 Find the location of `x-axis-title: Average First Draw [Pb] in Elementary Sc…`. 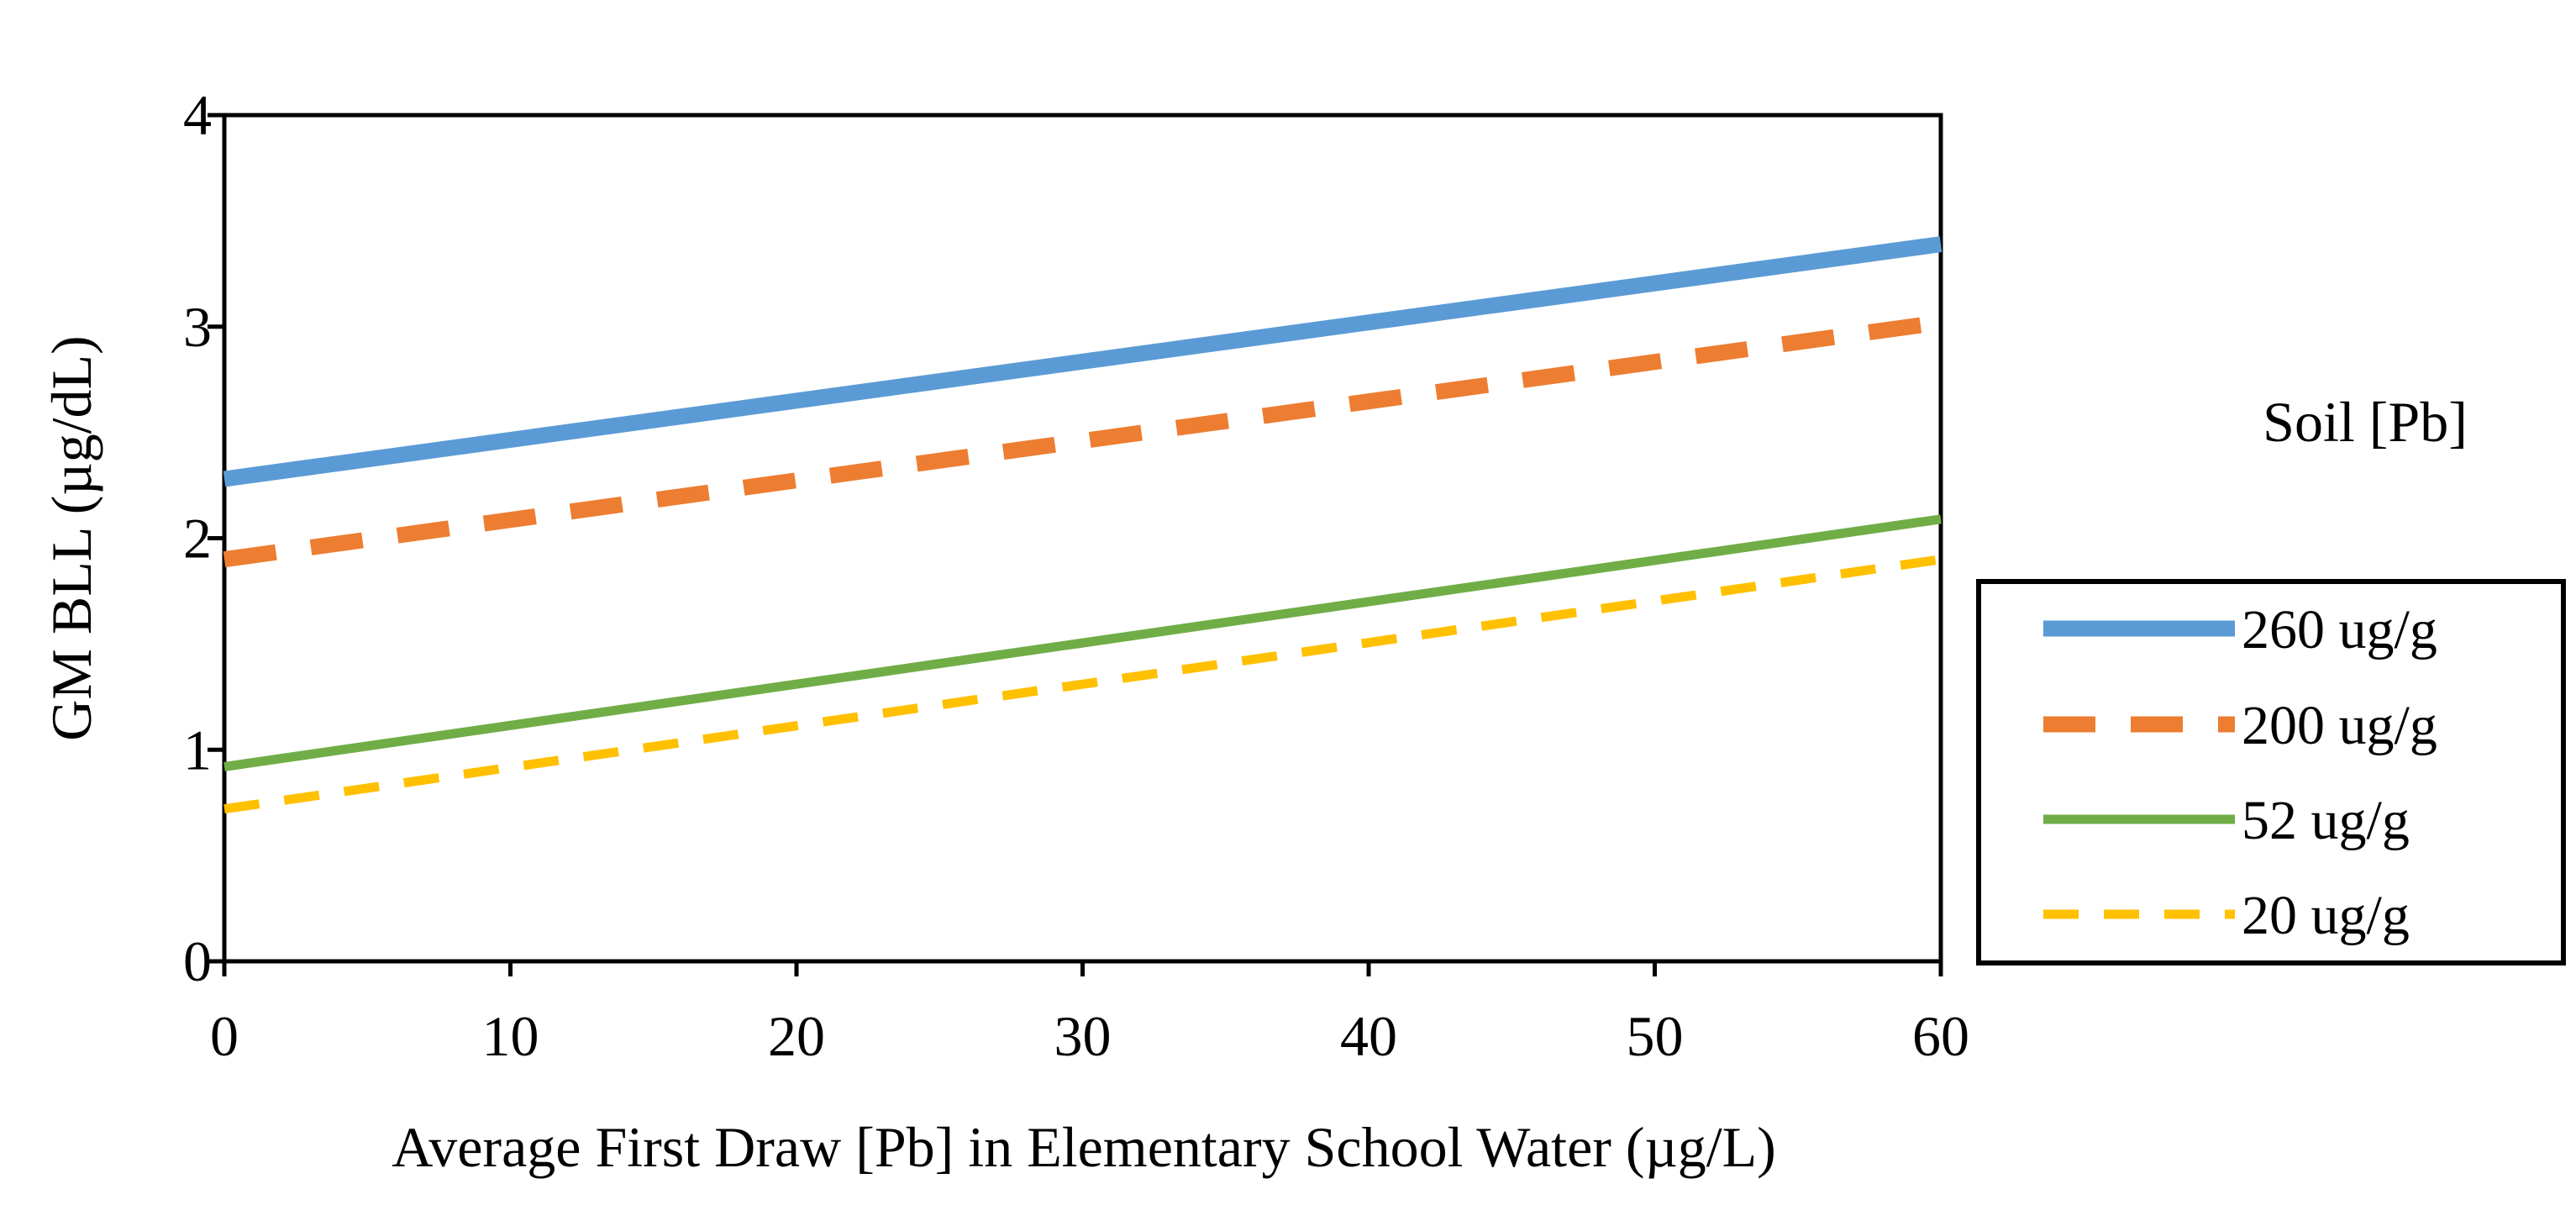

x-axis-title: Average First Draw [Pb] in Elementary Sc… is located at coordinates (1084, 1147).